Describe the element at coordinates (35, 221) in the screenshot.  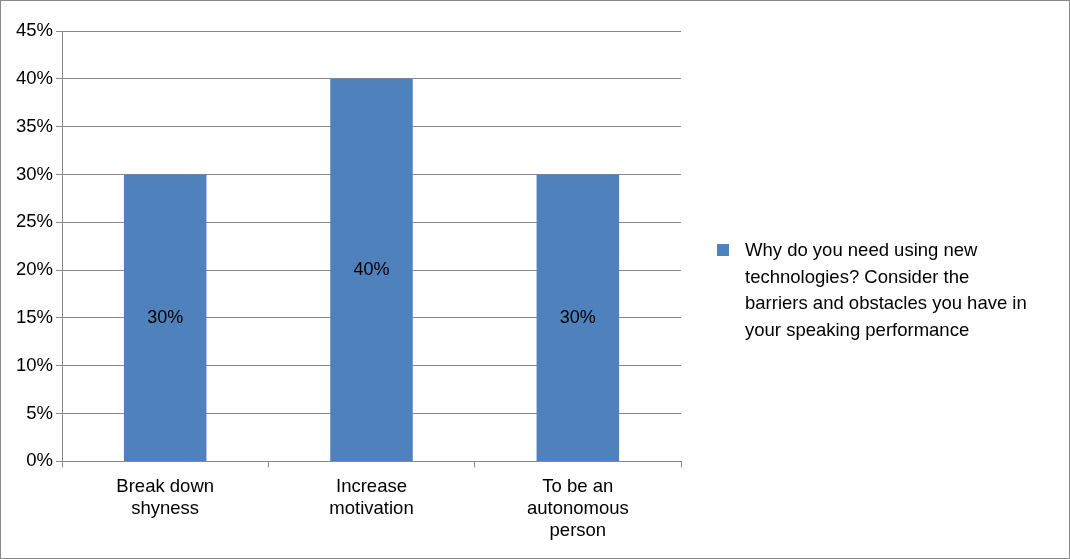
I see `y-tick-label: 25%` at that location.